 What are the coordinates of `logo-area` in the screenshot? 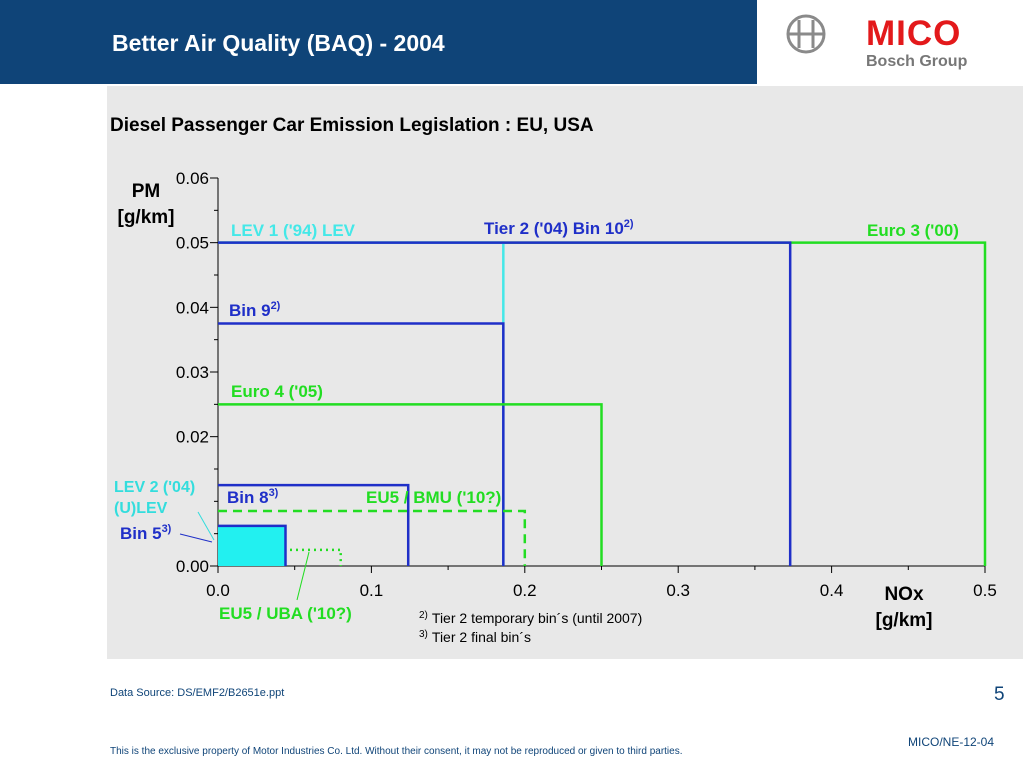 It's located at (890, 42).